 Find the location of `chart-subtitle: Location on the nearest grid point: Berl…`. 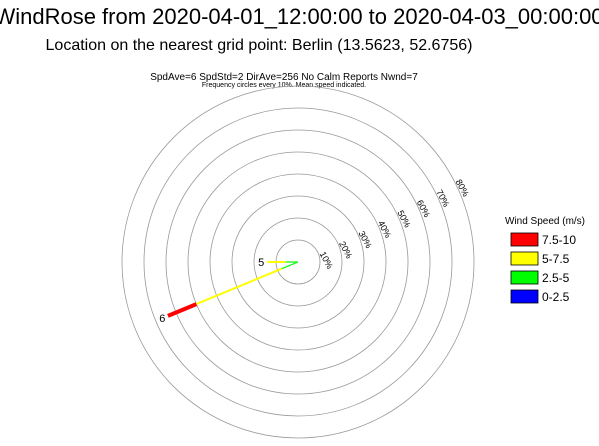

chart-subtitle: Location on the nearest grid point: Berl… is located at coordinates (259, 45).